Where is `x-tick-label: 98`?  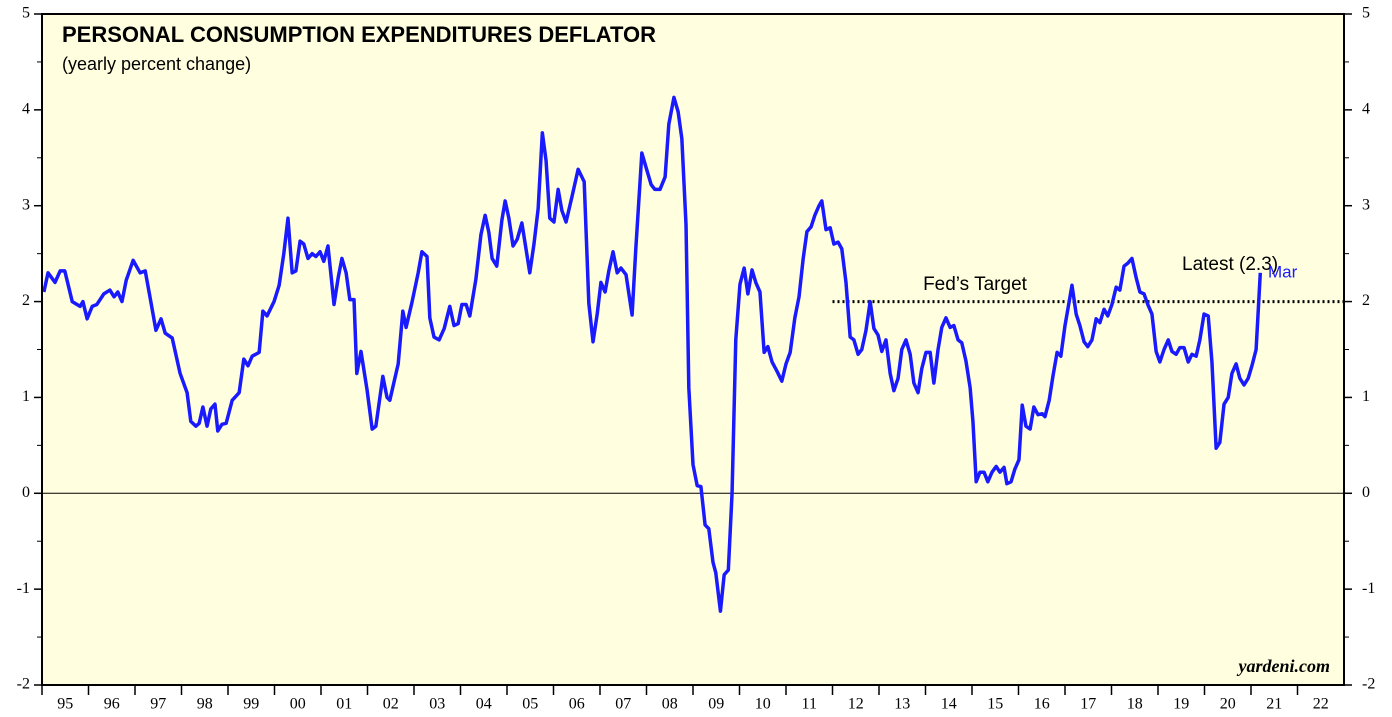
x-tick-label: 98 is located at coordinates (205, 704).